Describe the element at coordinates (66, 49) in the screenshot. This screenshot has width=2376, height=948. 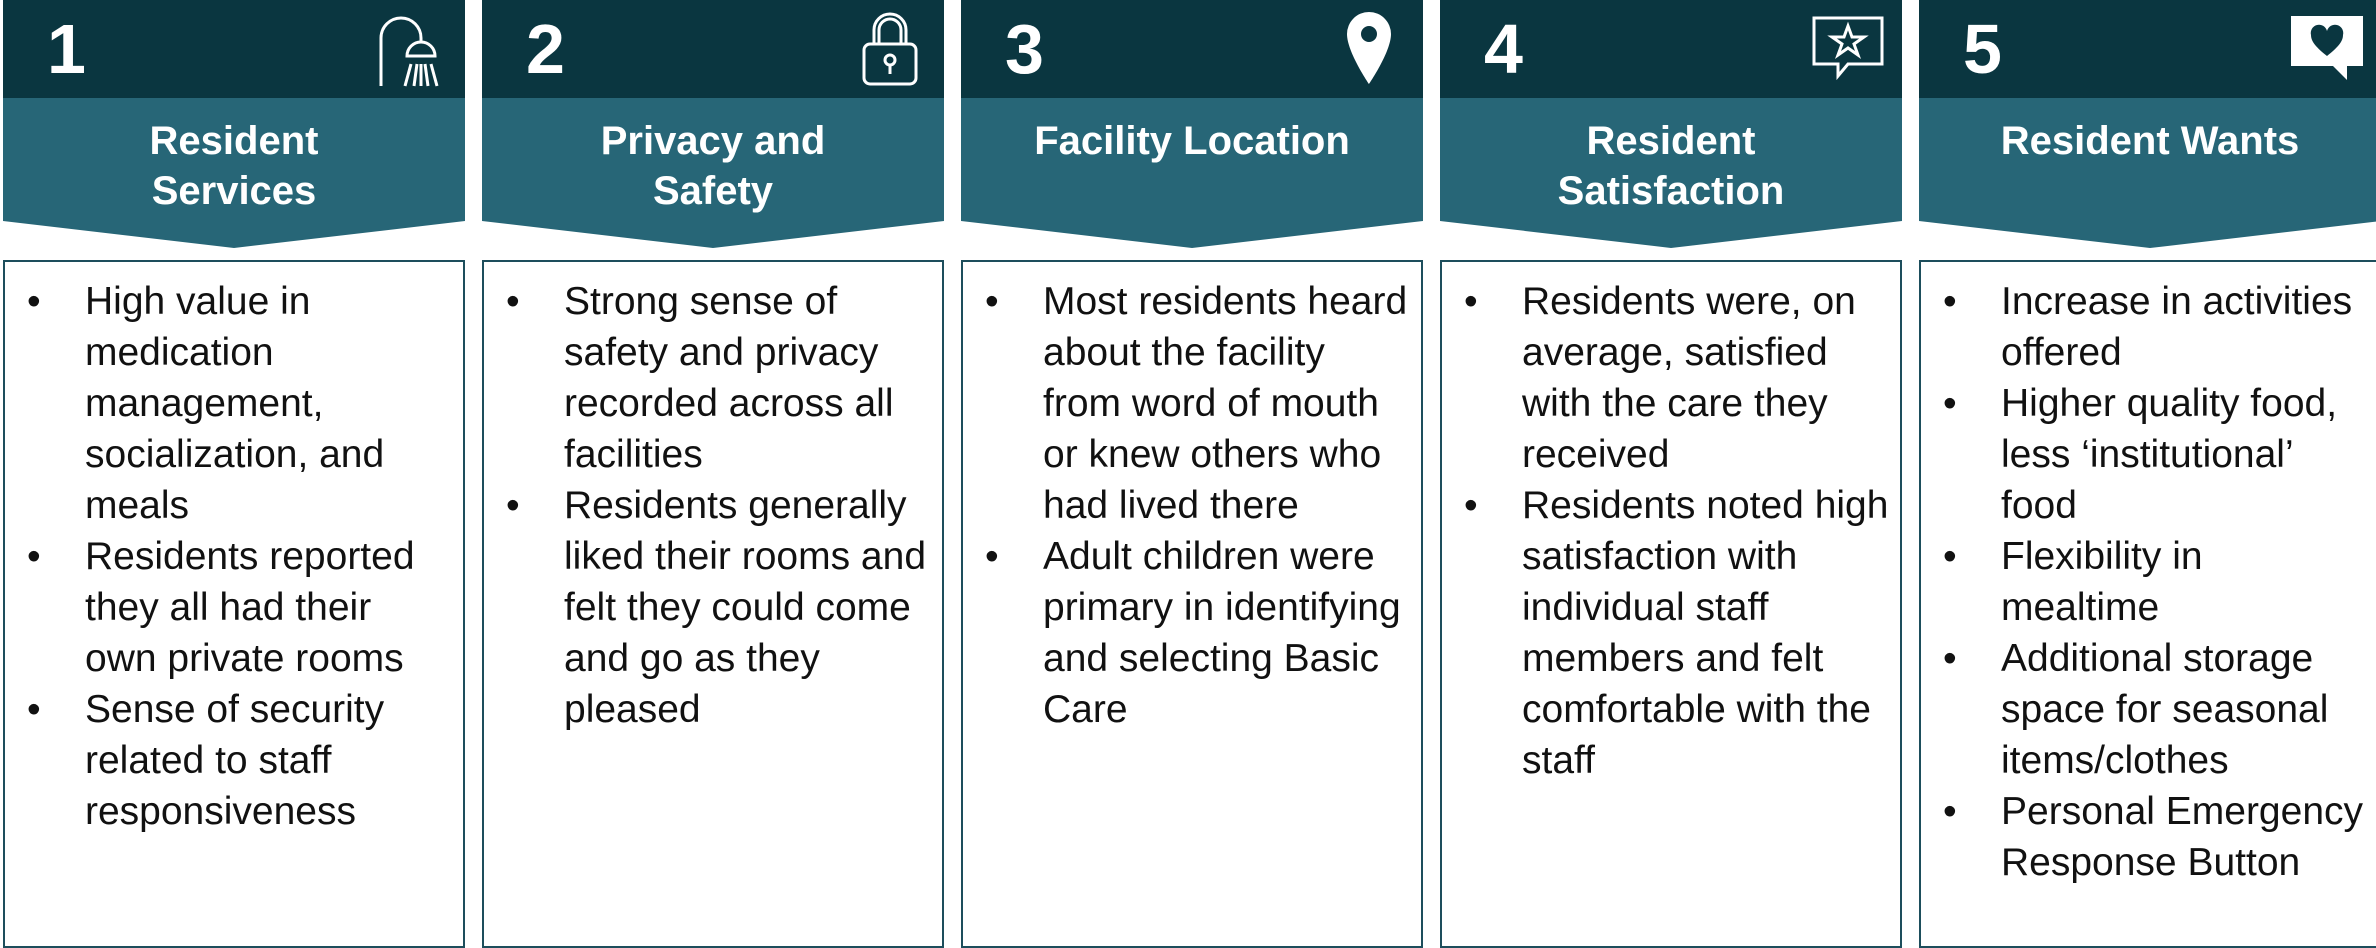
I see `column-number: 1` at that location.